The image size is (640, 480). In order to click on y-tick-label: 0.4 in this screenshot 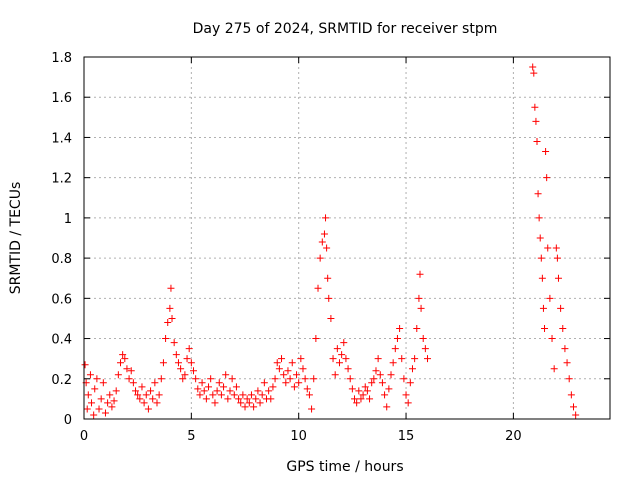, I will do `click(61, 340)`.